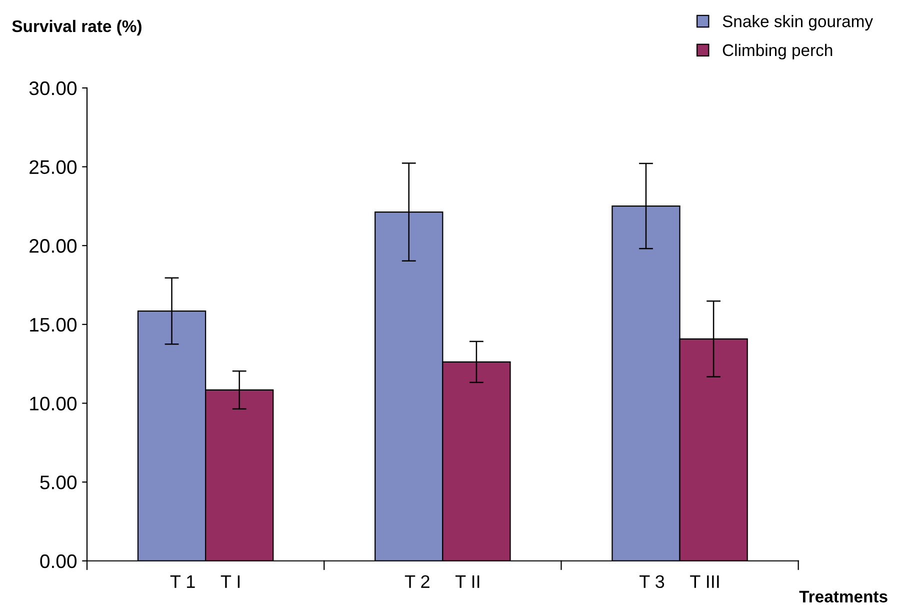  What do you see at coordinates (777, 52) in the screenshot?
I see `legend-label: Climbing perch` at bounding box center [777, 52].